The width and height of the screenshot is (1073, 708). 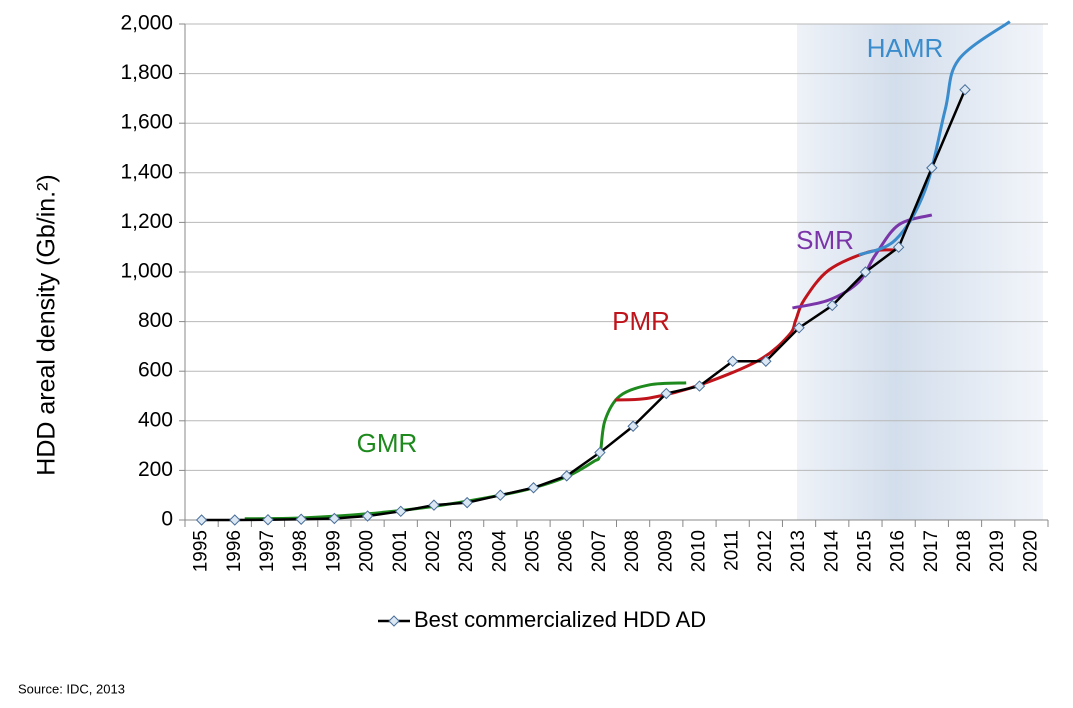 What do you see at coordinates (1030, 551) in the screenshot?
I see `x-tick-label: 2020` at bounding box center [1030, 551].